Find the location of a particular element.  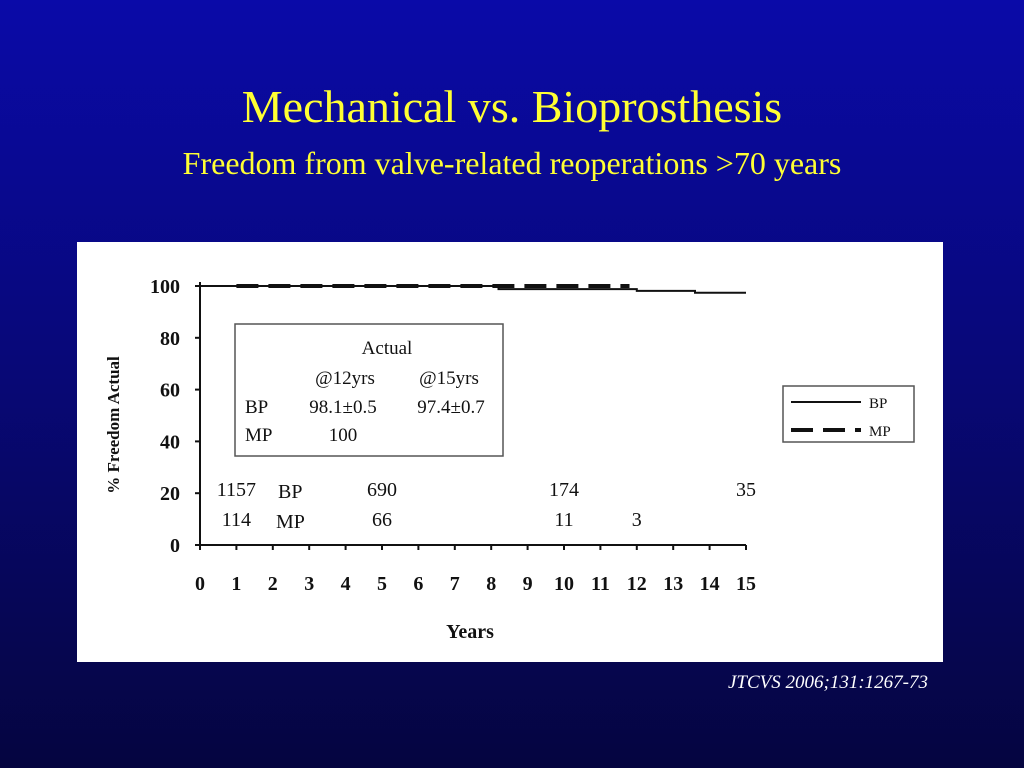

y-tick-label: 20 is located at coordinates (170, 494).